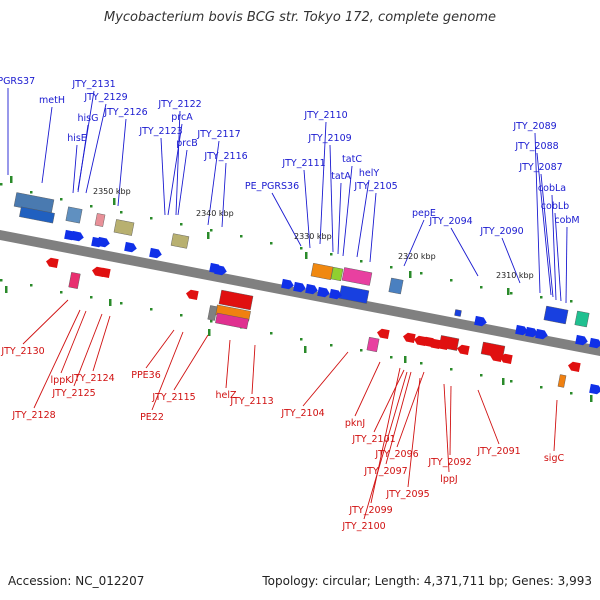 The height and width of the screenshot is (600, 600). I want to click on gene-label: JTY_2110, so click(325, 115).